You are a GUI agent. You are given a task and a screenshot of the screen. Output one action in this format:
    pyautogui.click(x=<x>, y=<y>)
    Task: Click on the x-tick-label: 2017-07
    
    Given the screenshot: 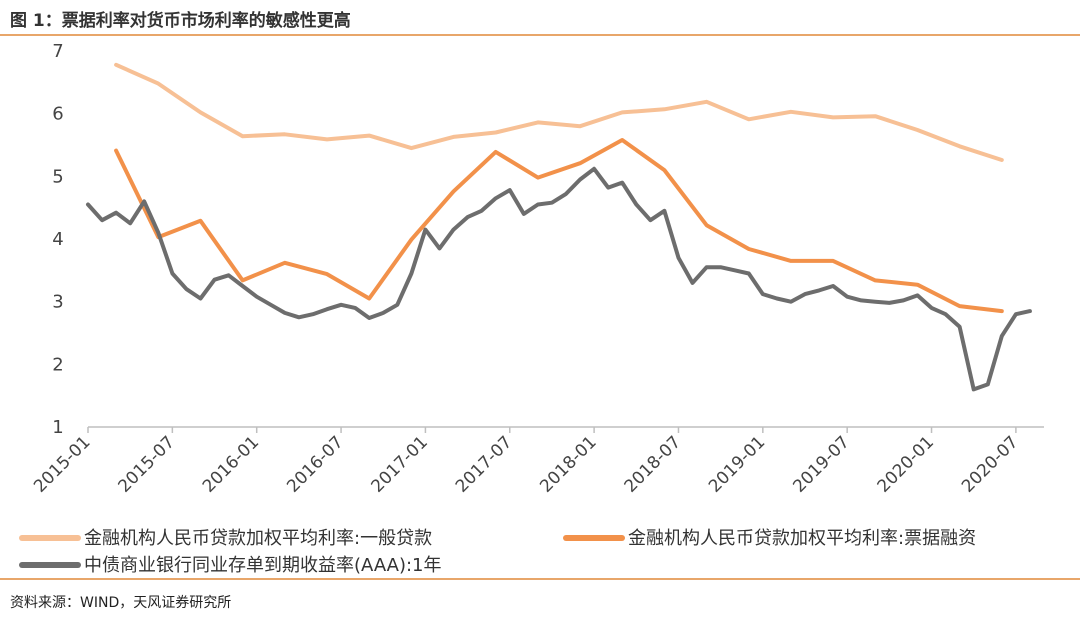 What is the action you would take?
    pyautogui.click(x=484, y=464)
    